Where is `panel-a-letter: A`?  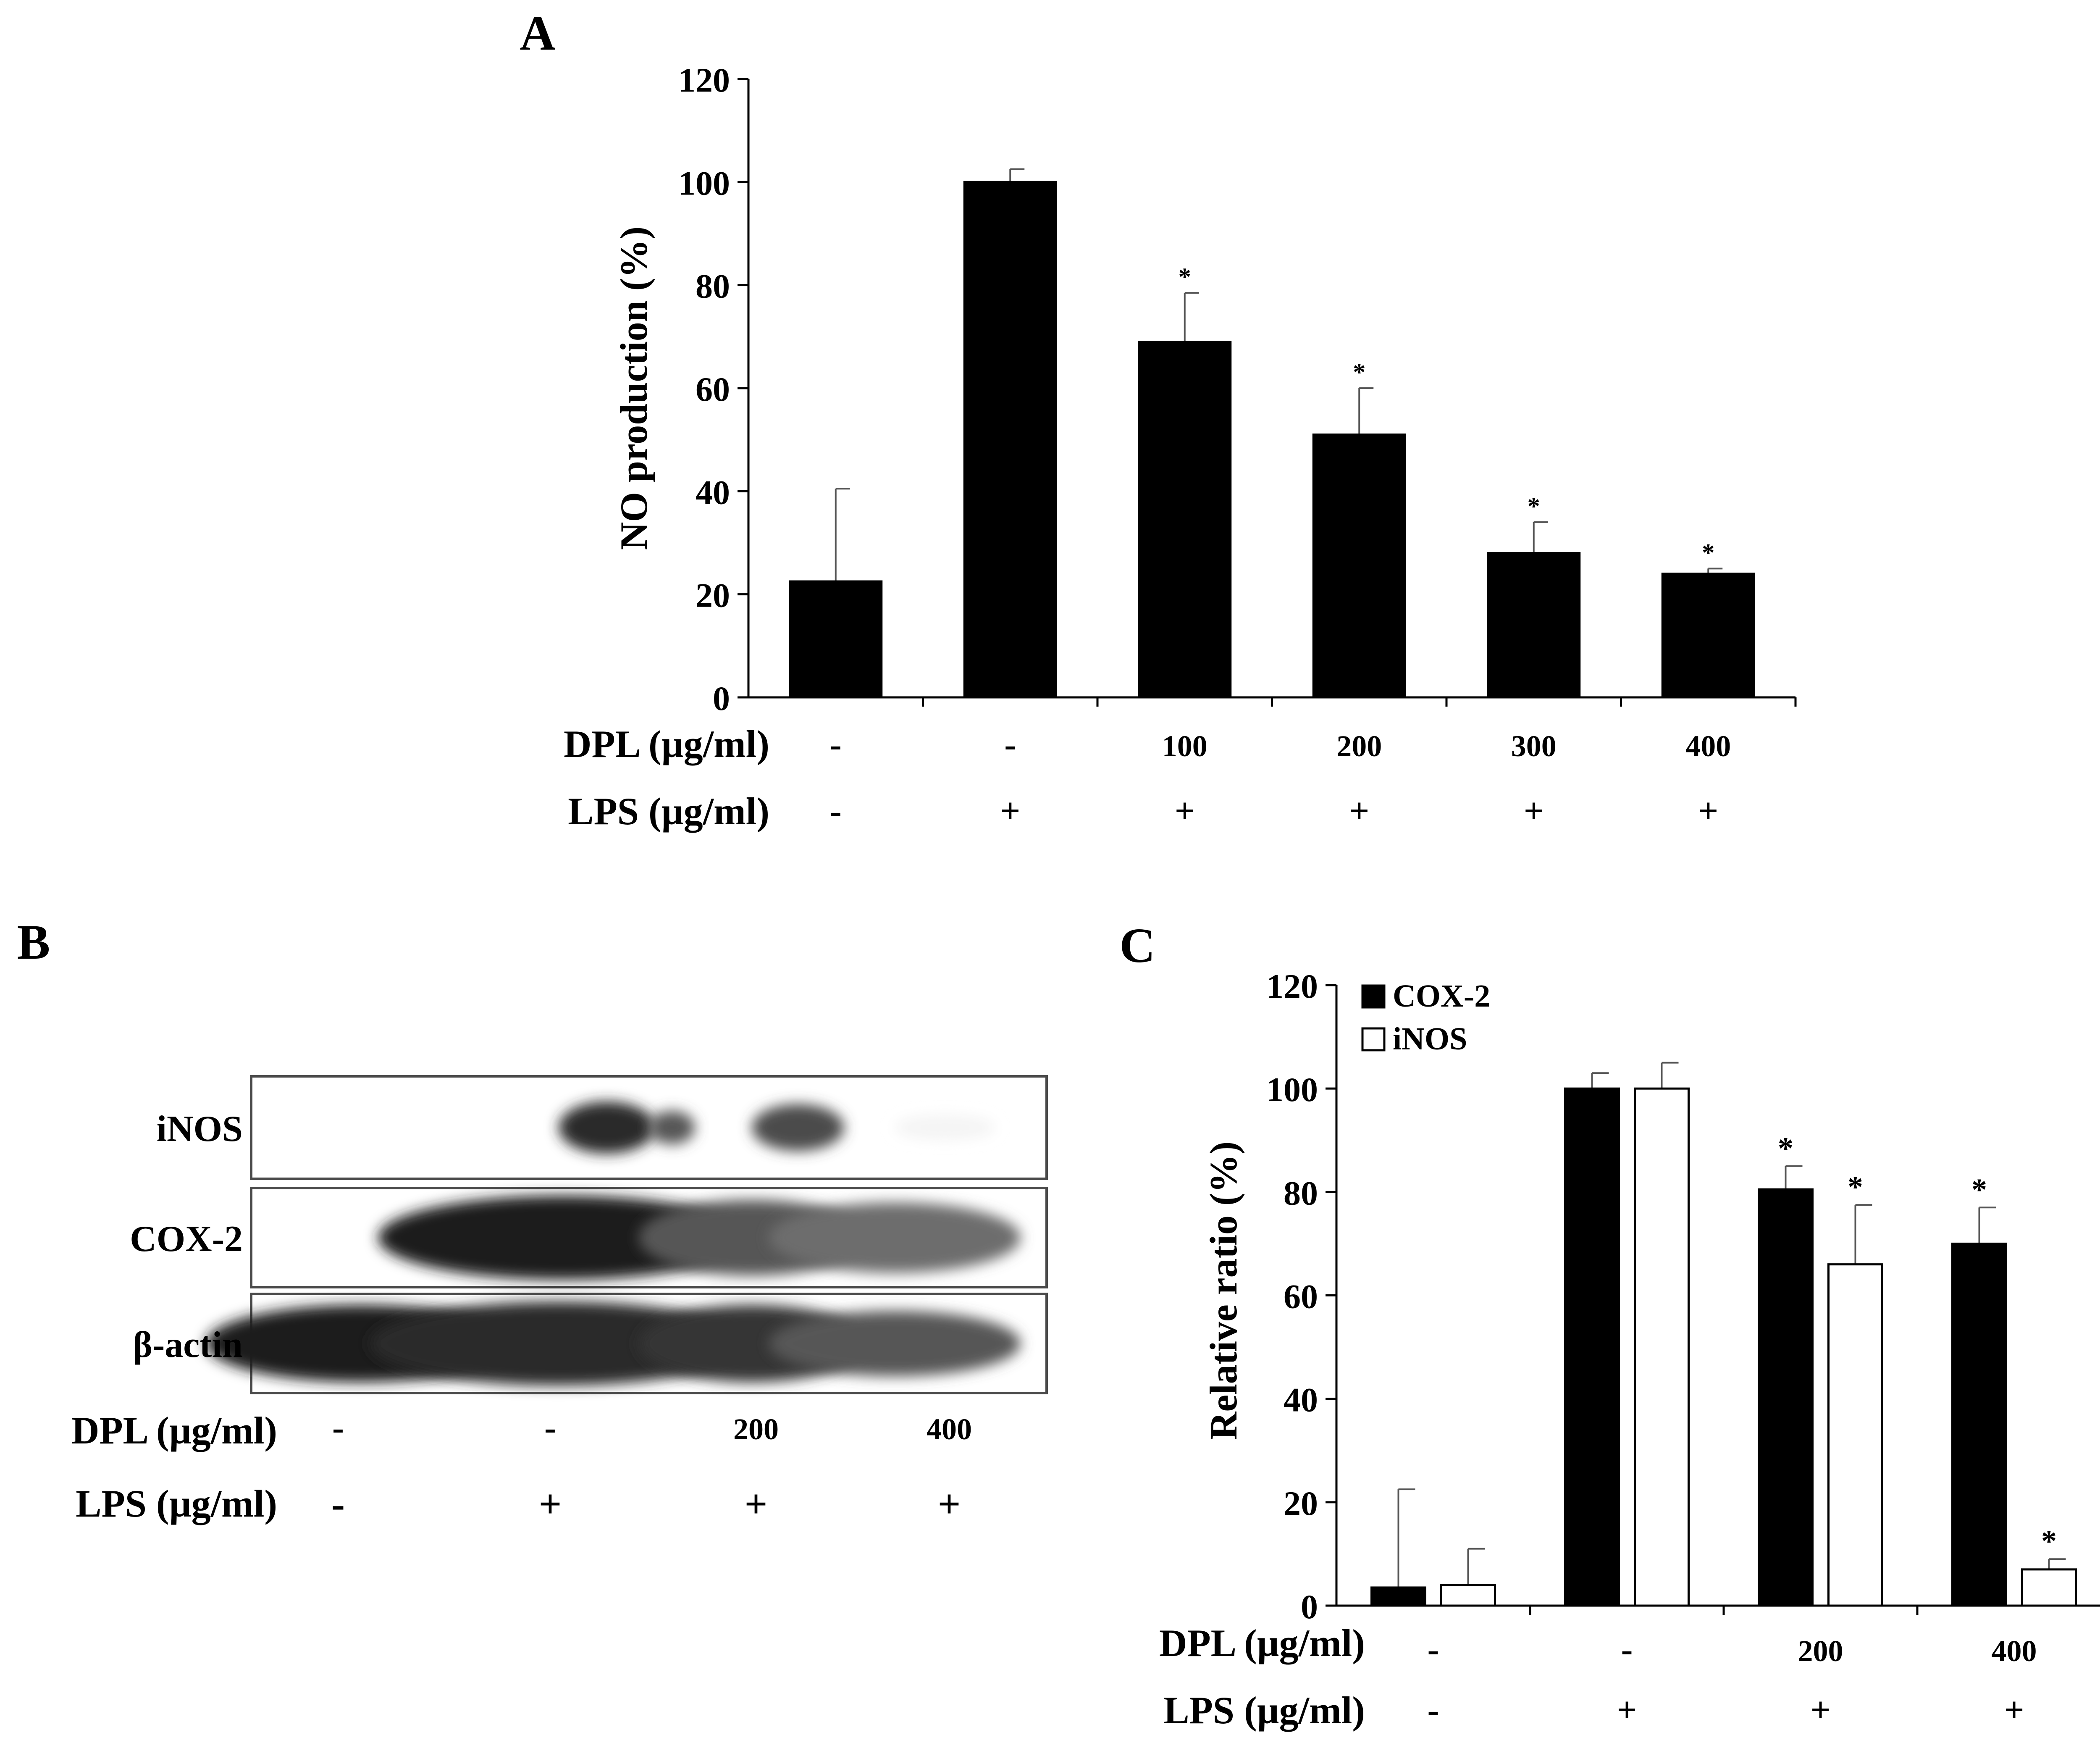
panel-a-letter: A is located at coordinates (537, 32).